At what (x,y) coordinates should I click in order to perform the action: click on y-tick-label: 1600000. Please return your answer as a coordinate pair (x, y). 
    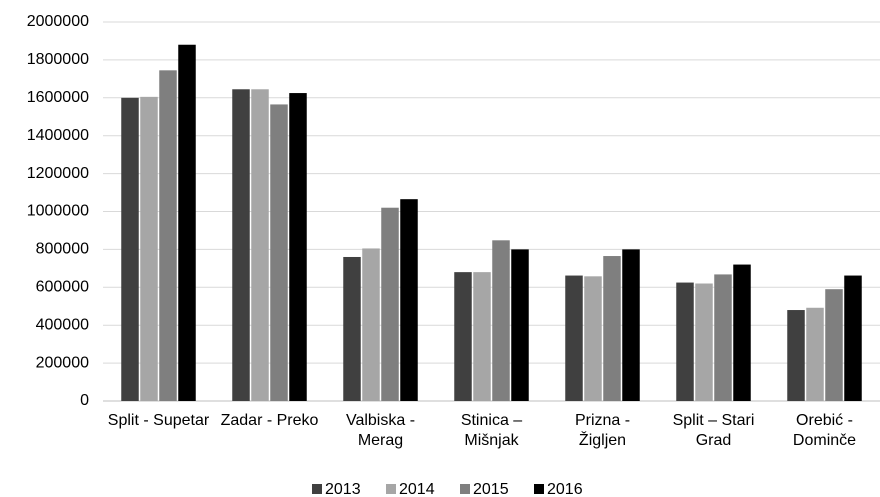
    Looking at the image, I should click on (58, 97).